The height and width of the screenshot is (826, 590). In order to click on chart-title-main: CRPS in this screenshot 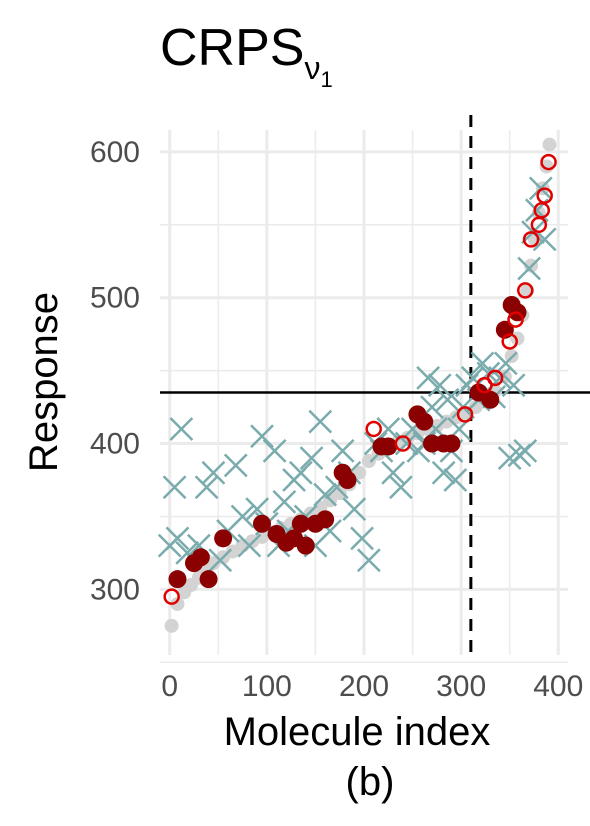, I will do `click(232, 48)`.